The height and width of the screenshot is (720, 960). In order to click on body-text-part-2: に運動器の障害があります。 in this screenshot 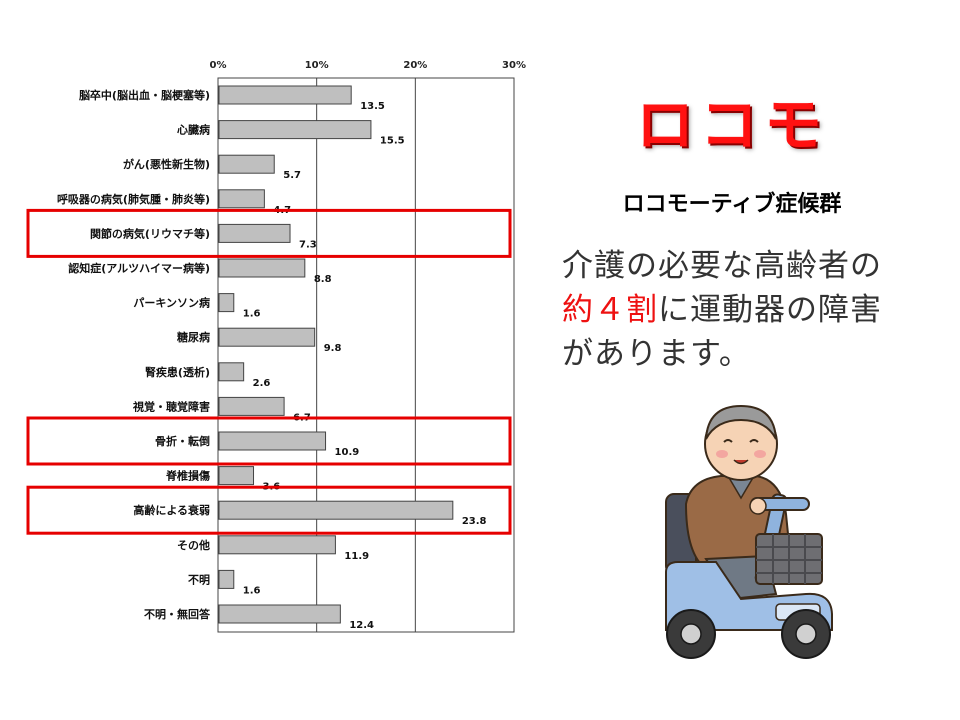, I will do `click(722, 332)`.